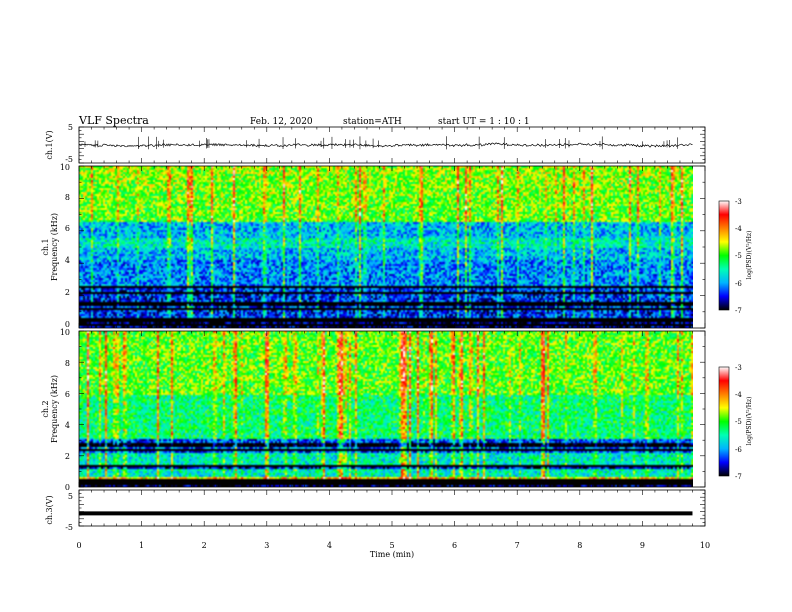 The width and height of the screenshot is (792, 612). What do you see at coordinates (49, 144) in the screenshot?
I see `ch1-ylabel: ch.1(V)` at bounding box center [49, 144].